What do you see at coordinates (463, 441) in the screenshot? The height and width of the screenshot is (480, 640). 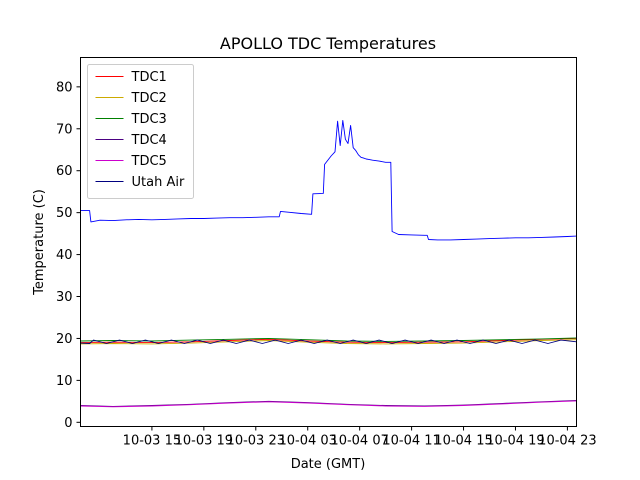 I see `x-tick-label-6: 10-04 15` at bounding box center [463, 441].